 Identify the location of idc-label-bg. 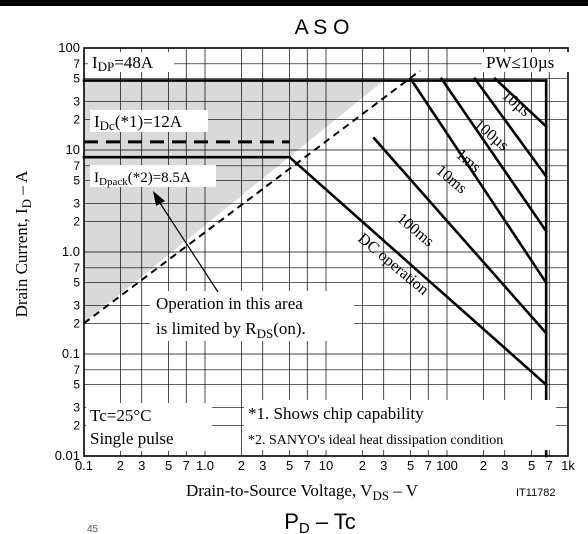
(149, 121).